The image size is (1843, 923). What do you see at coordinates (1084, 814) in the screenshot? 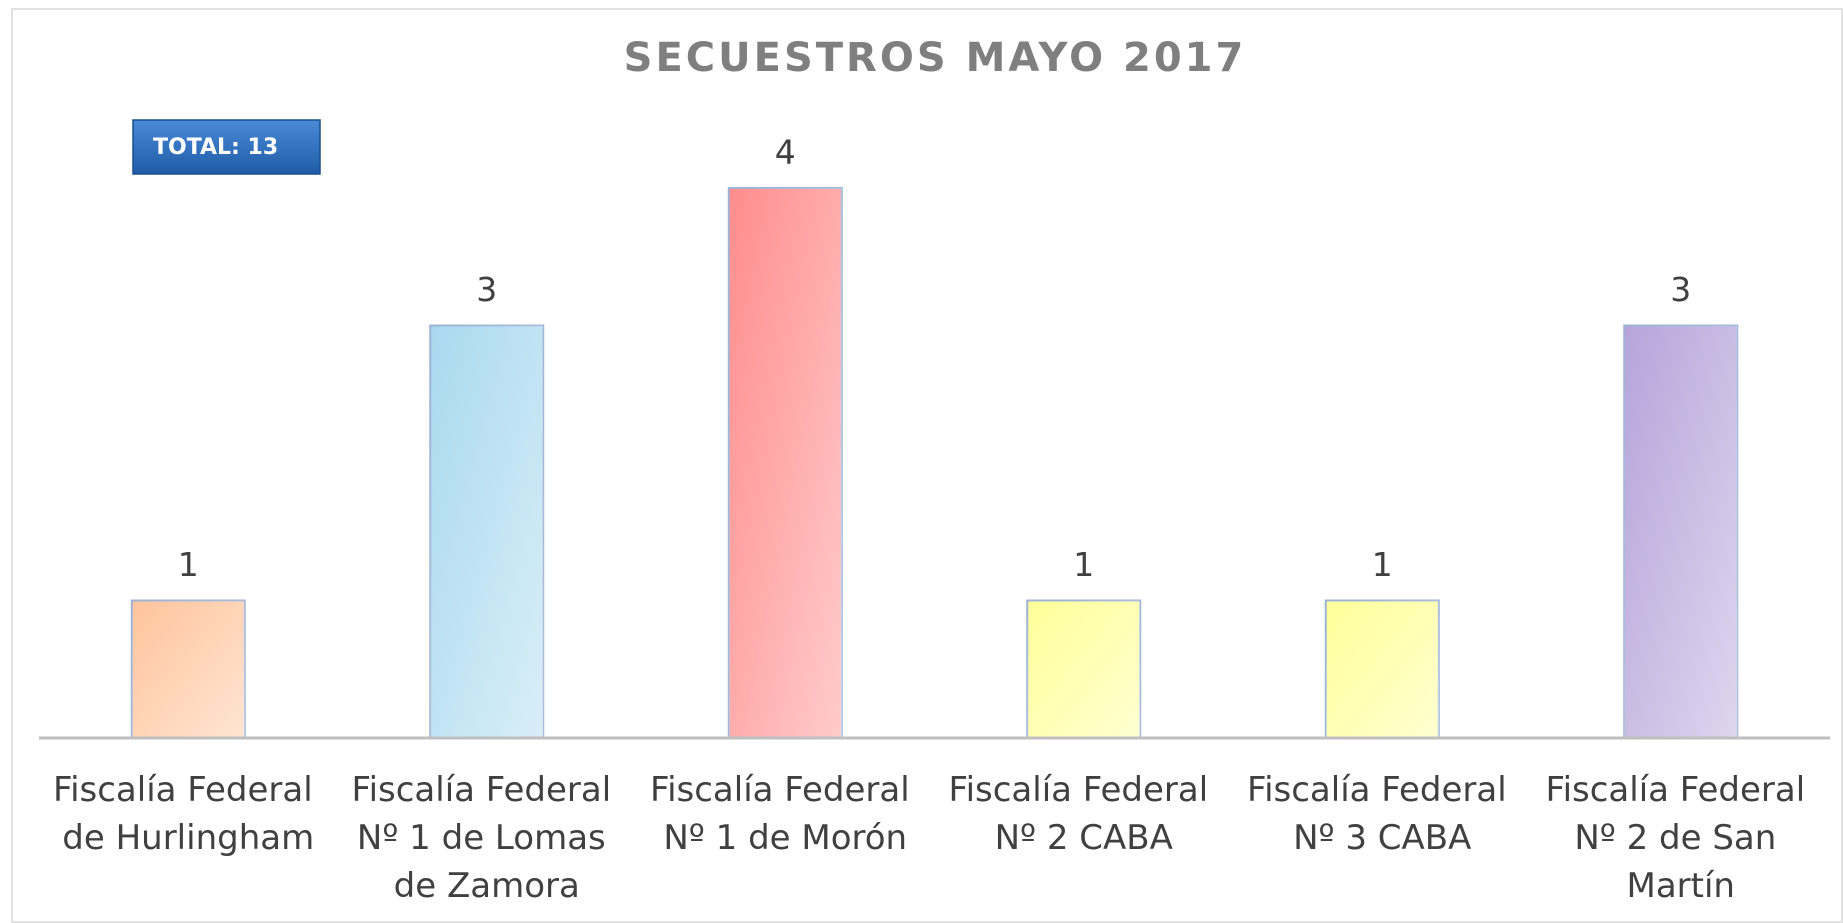
I see `x-tick-label: Fiscalía Federal Nº 2 CABA` at bounding box center [1084, 814].